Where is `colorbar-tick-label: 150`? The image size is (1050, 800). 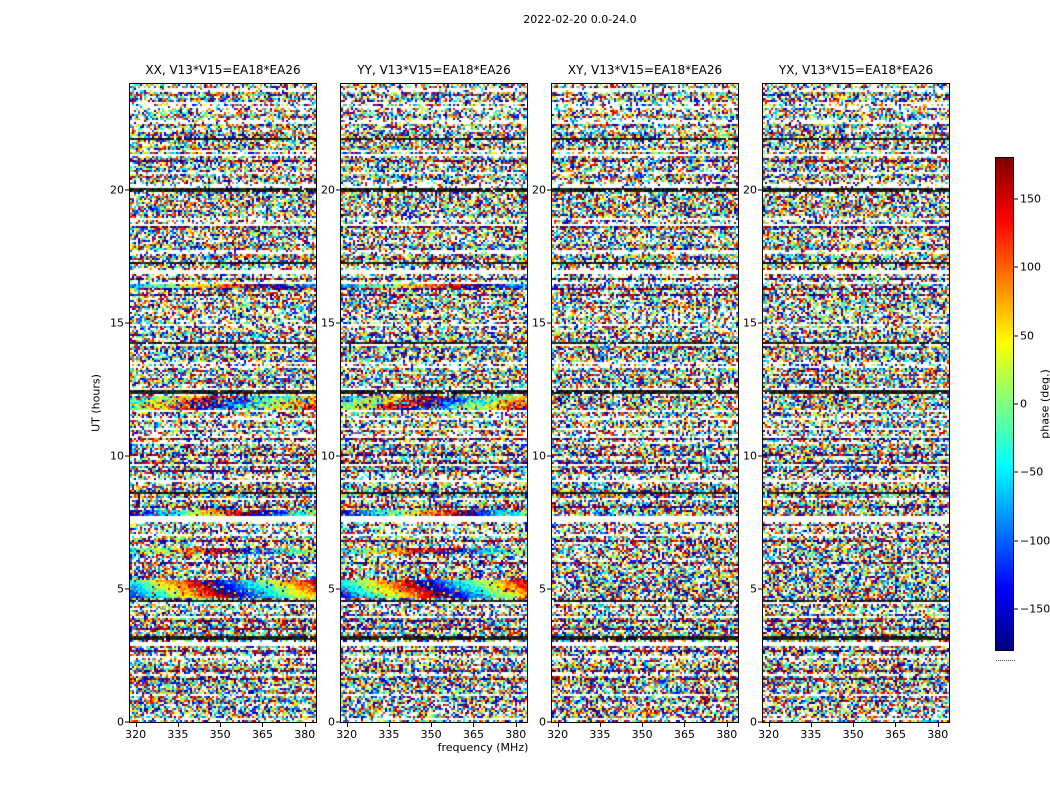 colorbar-tick-label: 150 is located at coordinates (1030, 199).